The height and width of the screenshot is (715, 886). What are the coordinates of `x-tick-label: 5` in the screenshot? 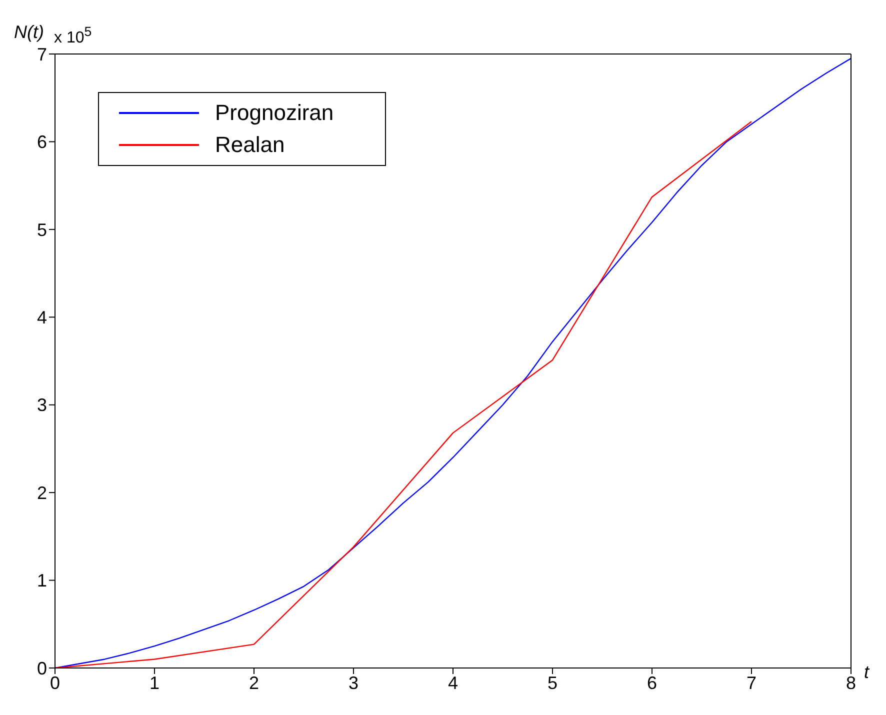 It's located at (552, 682).